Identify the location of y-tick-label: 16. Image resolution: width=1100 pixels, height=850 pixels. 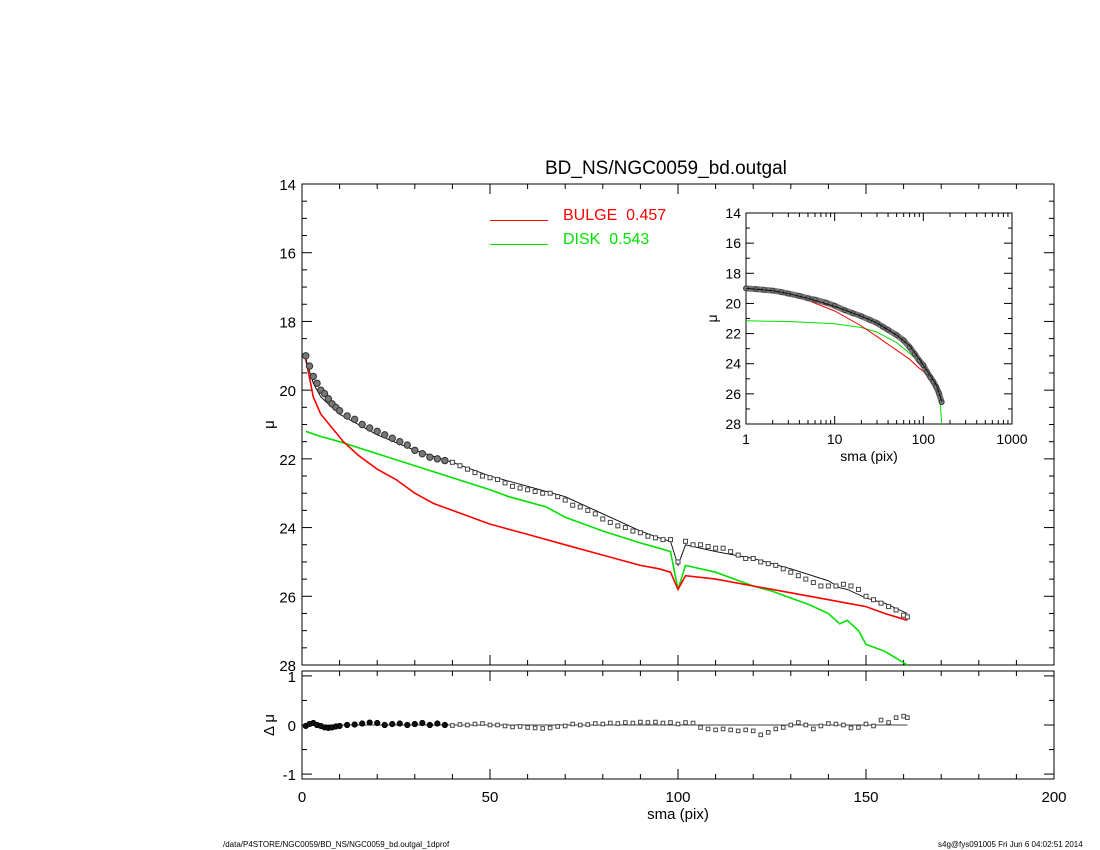
(287, 254).